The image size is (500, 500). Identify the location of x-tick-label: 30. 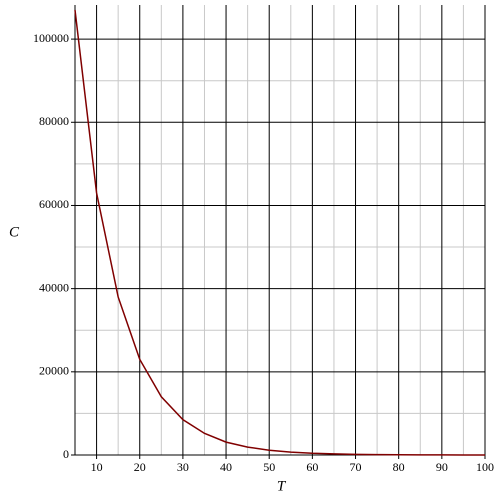
(183, 467).